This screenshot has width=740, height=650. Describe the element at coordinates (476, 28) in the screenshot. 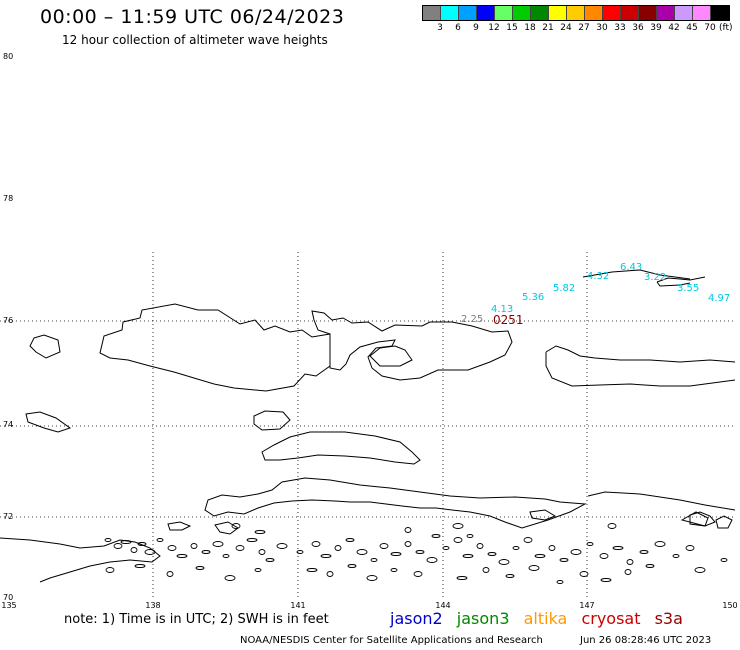

I see `color-scale-tick-label: 9` at that location.